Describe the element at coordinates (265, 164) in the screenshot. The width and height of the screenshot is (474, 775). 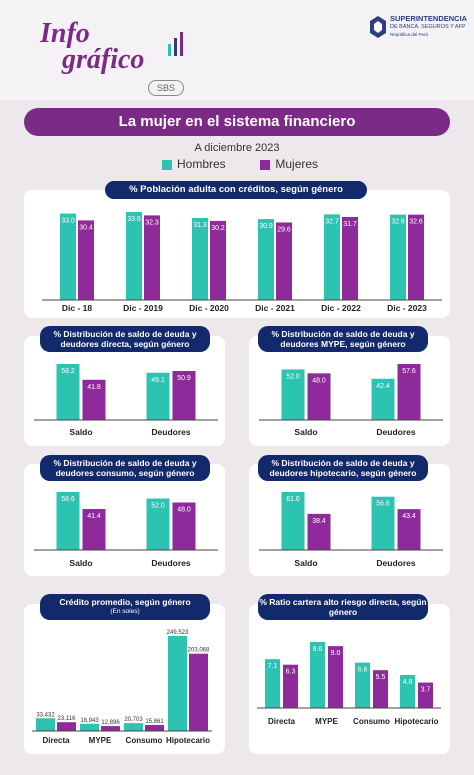
I see `legend-swatch-mujeres` at that location.